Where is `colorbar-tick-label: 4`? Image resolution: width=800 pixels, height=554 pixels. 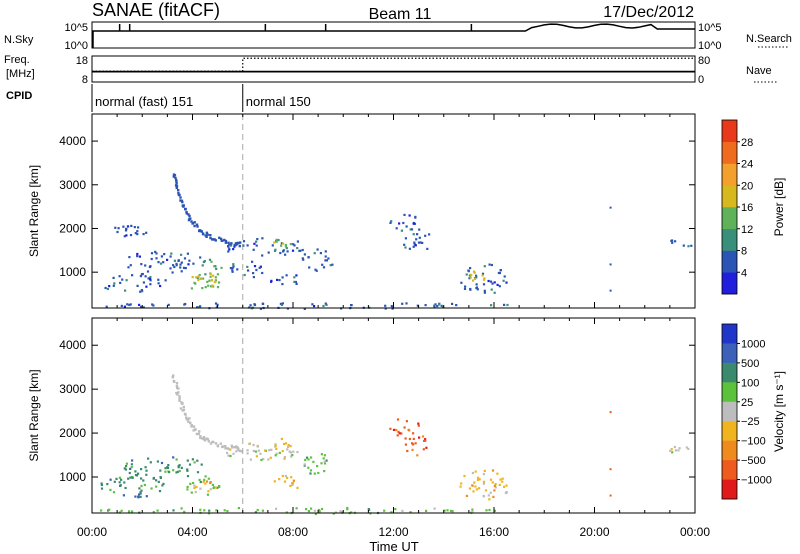 colorbar-tick-label: 4 is located at coordinates (744, 273).